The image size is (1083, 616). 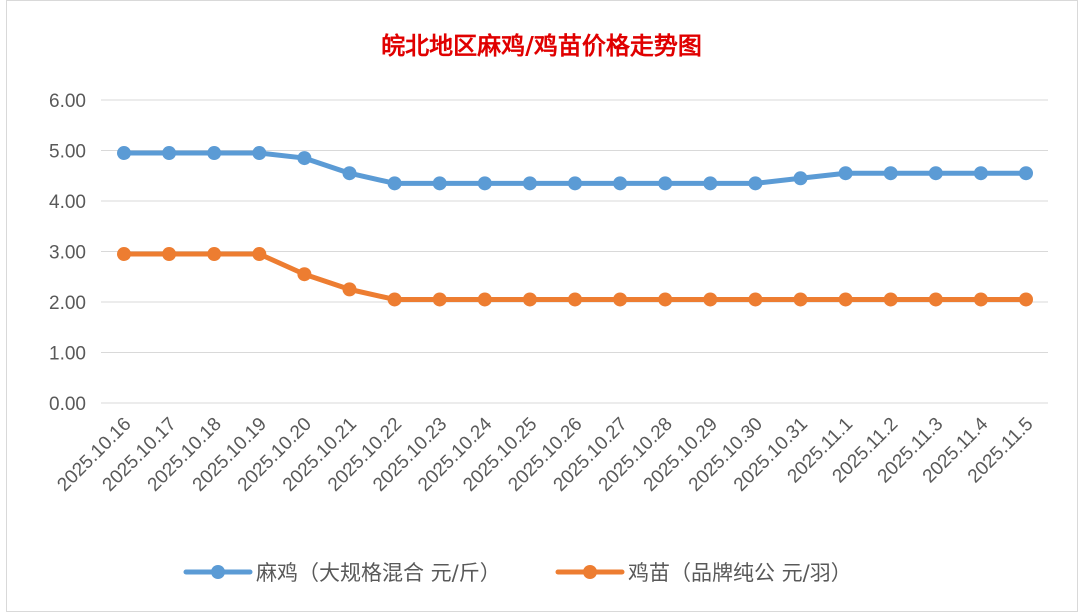 I want to click on y-tick-label: 1.00, so click(x=67, y=354).